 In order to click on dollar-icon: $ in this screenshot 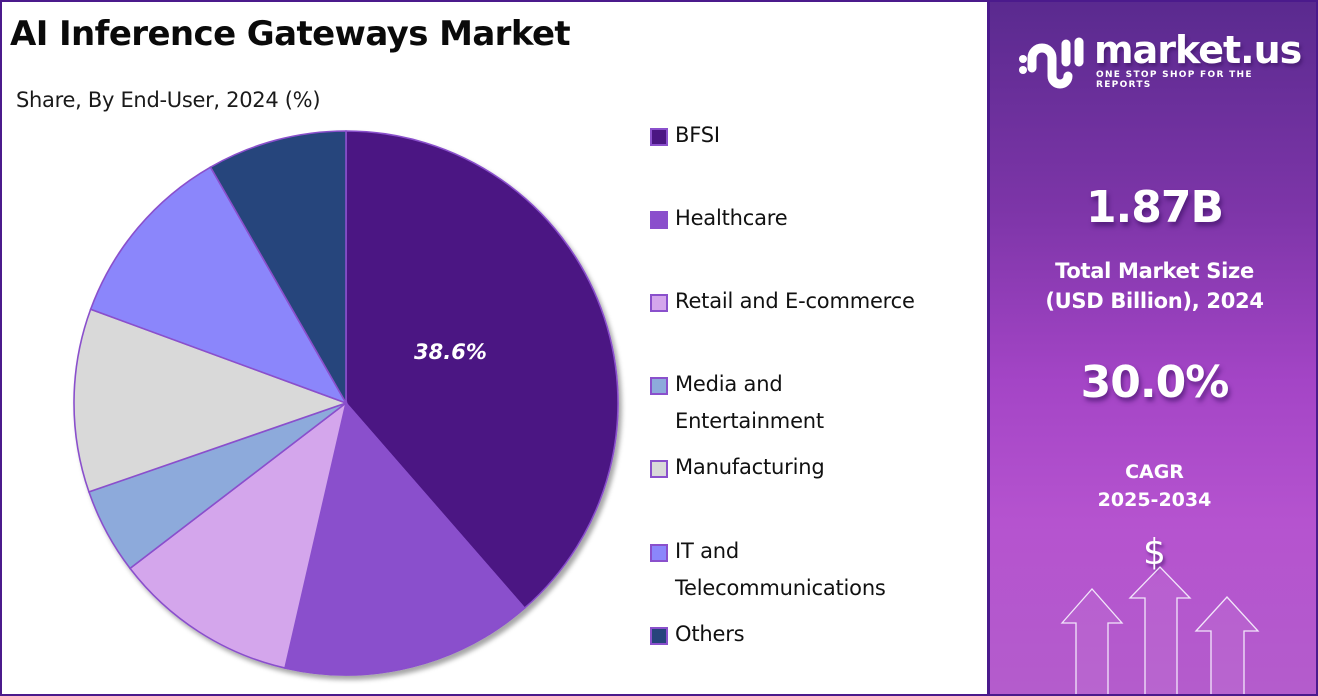, I will do `click(1154, 552)`.